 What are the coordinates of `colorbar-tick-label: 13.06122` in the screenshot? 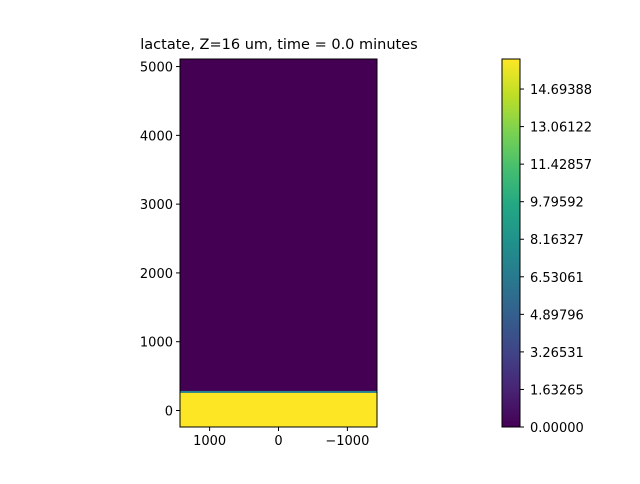 It's located at (561, 128).